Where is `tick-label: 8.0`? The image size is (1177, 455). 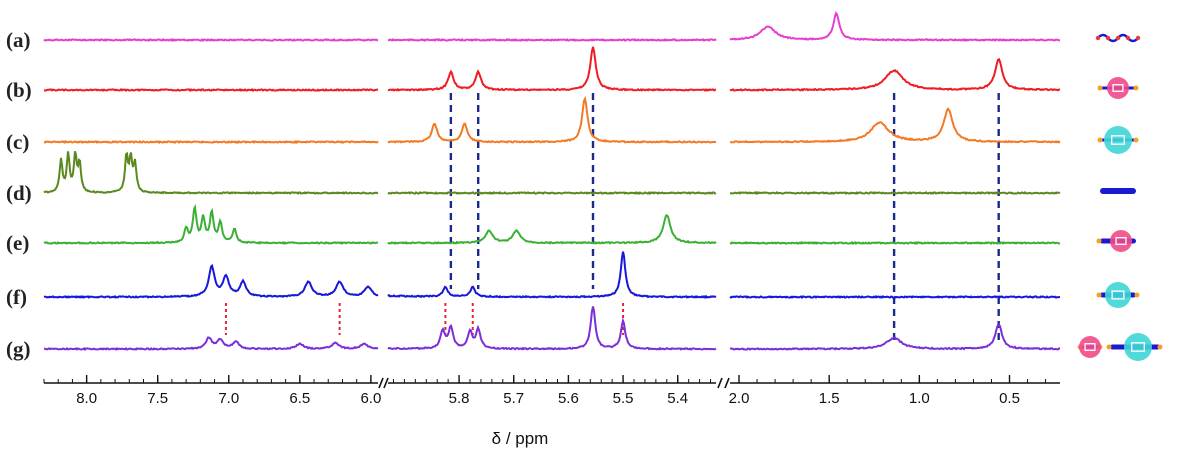
tick-label: 8.0 is located at coordinates (86, 398).